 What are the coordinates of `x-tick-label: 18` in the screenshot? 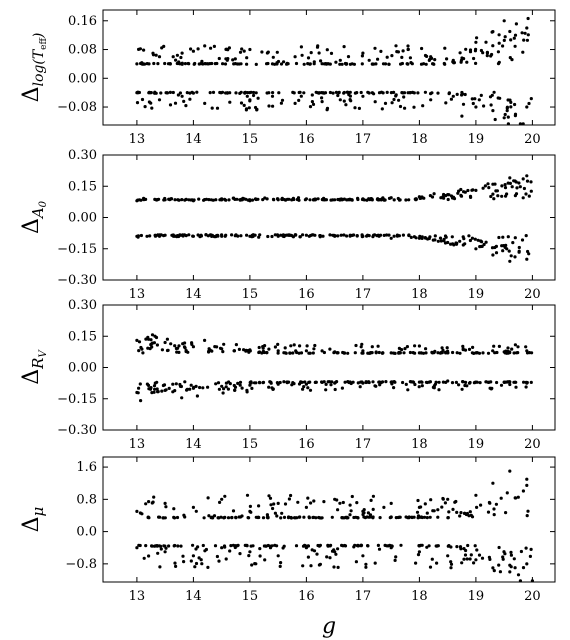 It's located at (419, 444).